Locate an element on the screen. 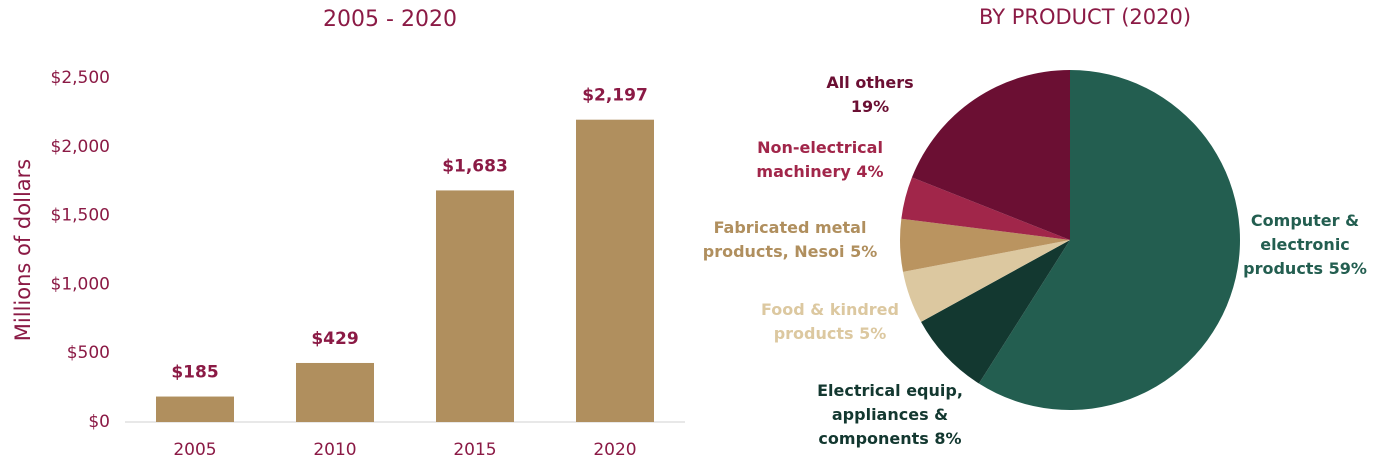  slice-label: Food & kindred products 5% is located at coordinates (830, 322).